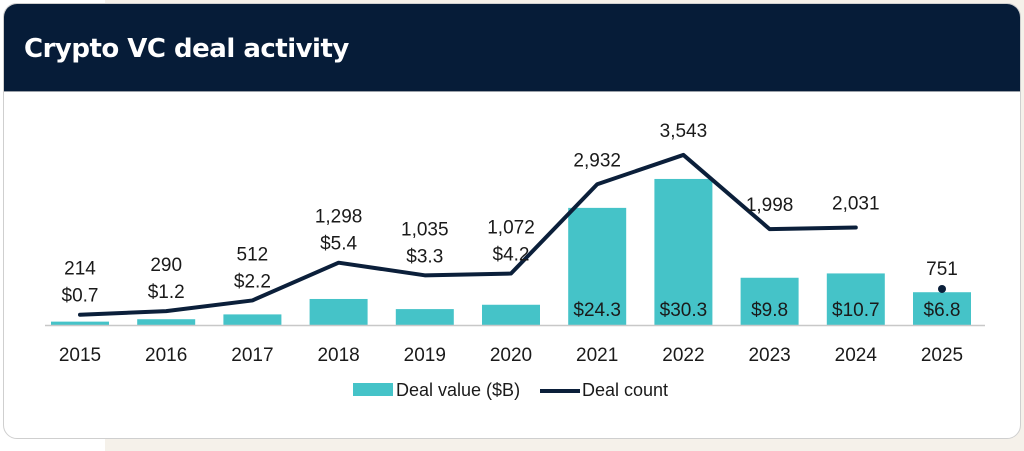 Image resolution: width=1024 pixels, height=451 pixels. What do you see at coordinates (769, 310) in the screenshot?
I see `value-label-2023: $9.8` at bounding box center [769, 310].